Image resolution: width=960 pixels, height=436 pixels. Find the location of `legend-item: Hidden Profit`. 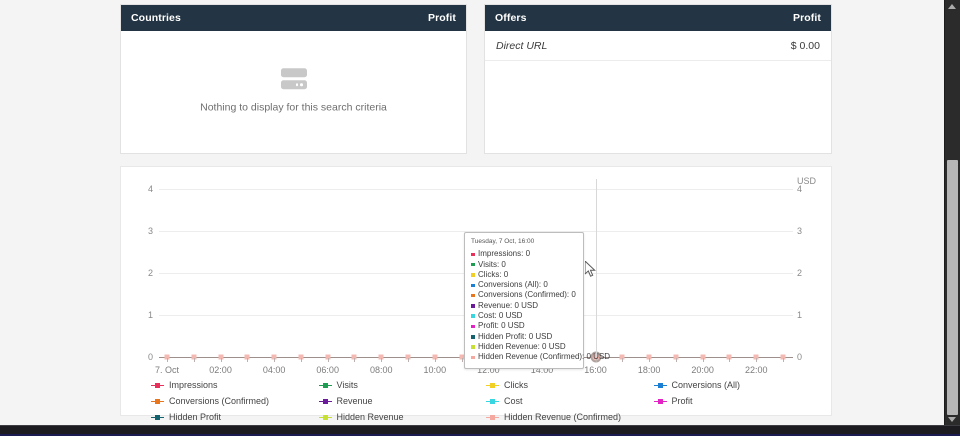

legend-item: Hidden Profit is located at coordinates (235, 417).